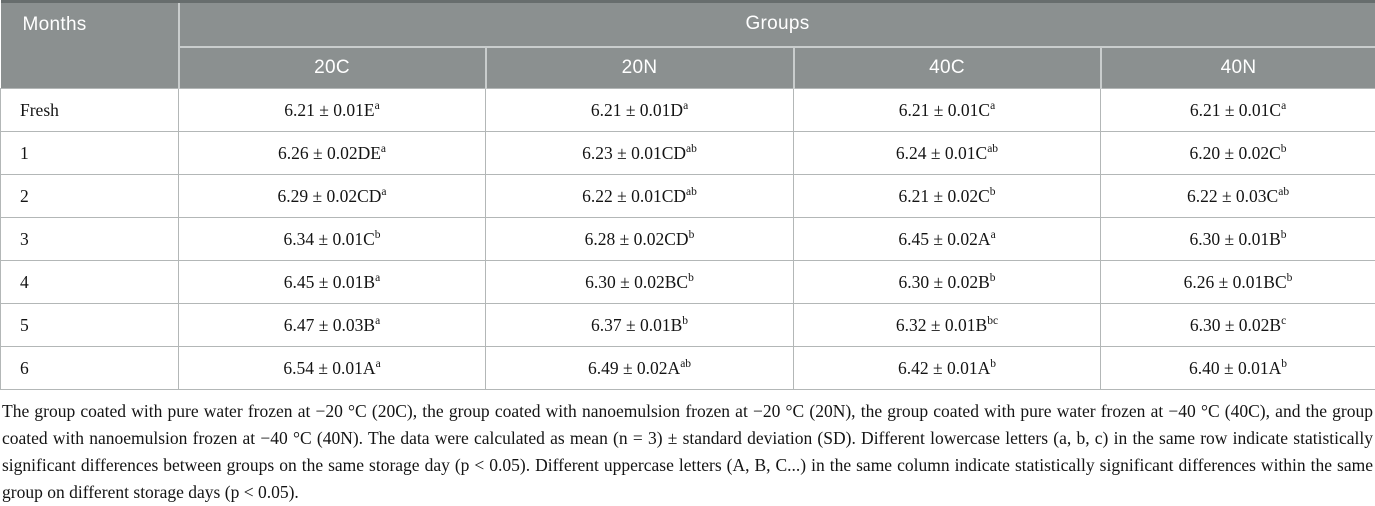 Image resolution: width=1375 pixels, height=506 pixels. I want to click on value-cell: 6.20 ± 0.02Cb, so click(1238, 153).